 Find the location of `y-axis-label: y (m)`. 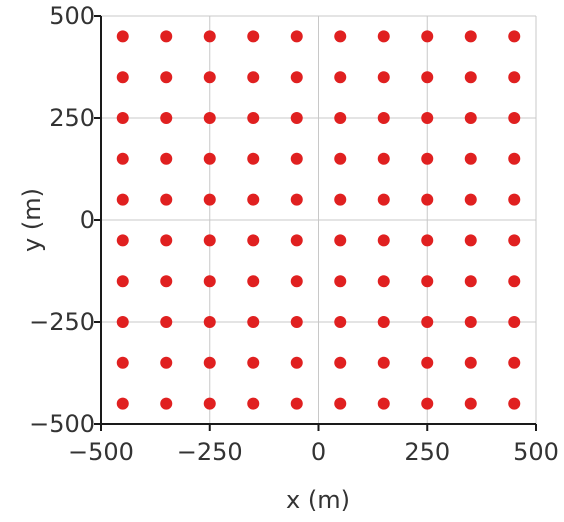

y-axis-label: y (m) is located at coordinates (32, 220).